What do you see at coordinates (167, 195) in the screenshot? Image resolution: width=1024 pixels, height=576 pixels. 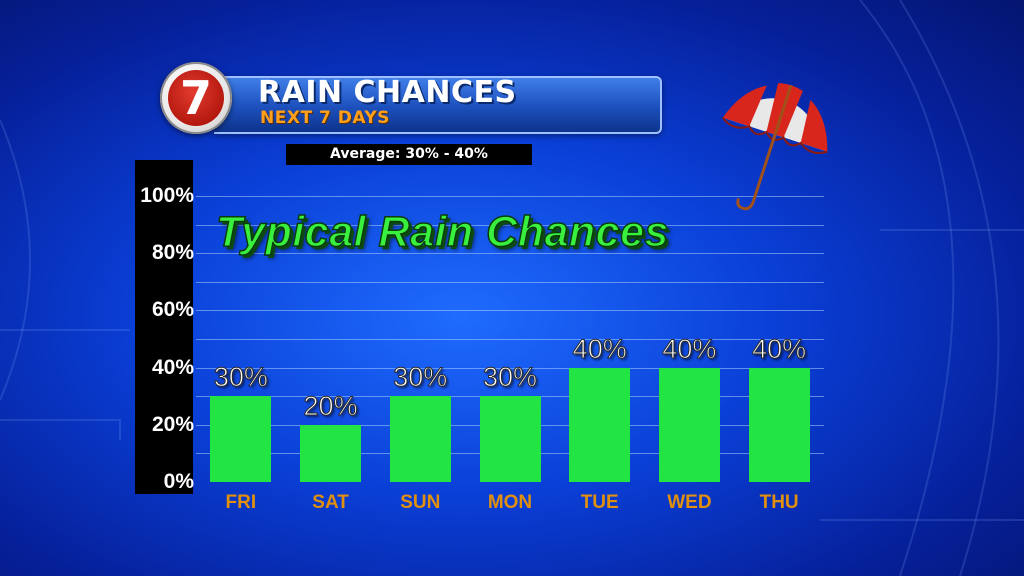 I see `y-tick-label: 100%` at bounding box center [167, 195].